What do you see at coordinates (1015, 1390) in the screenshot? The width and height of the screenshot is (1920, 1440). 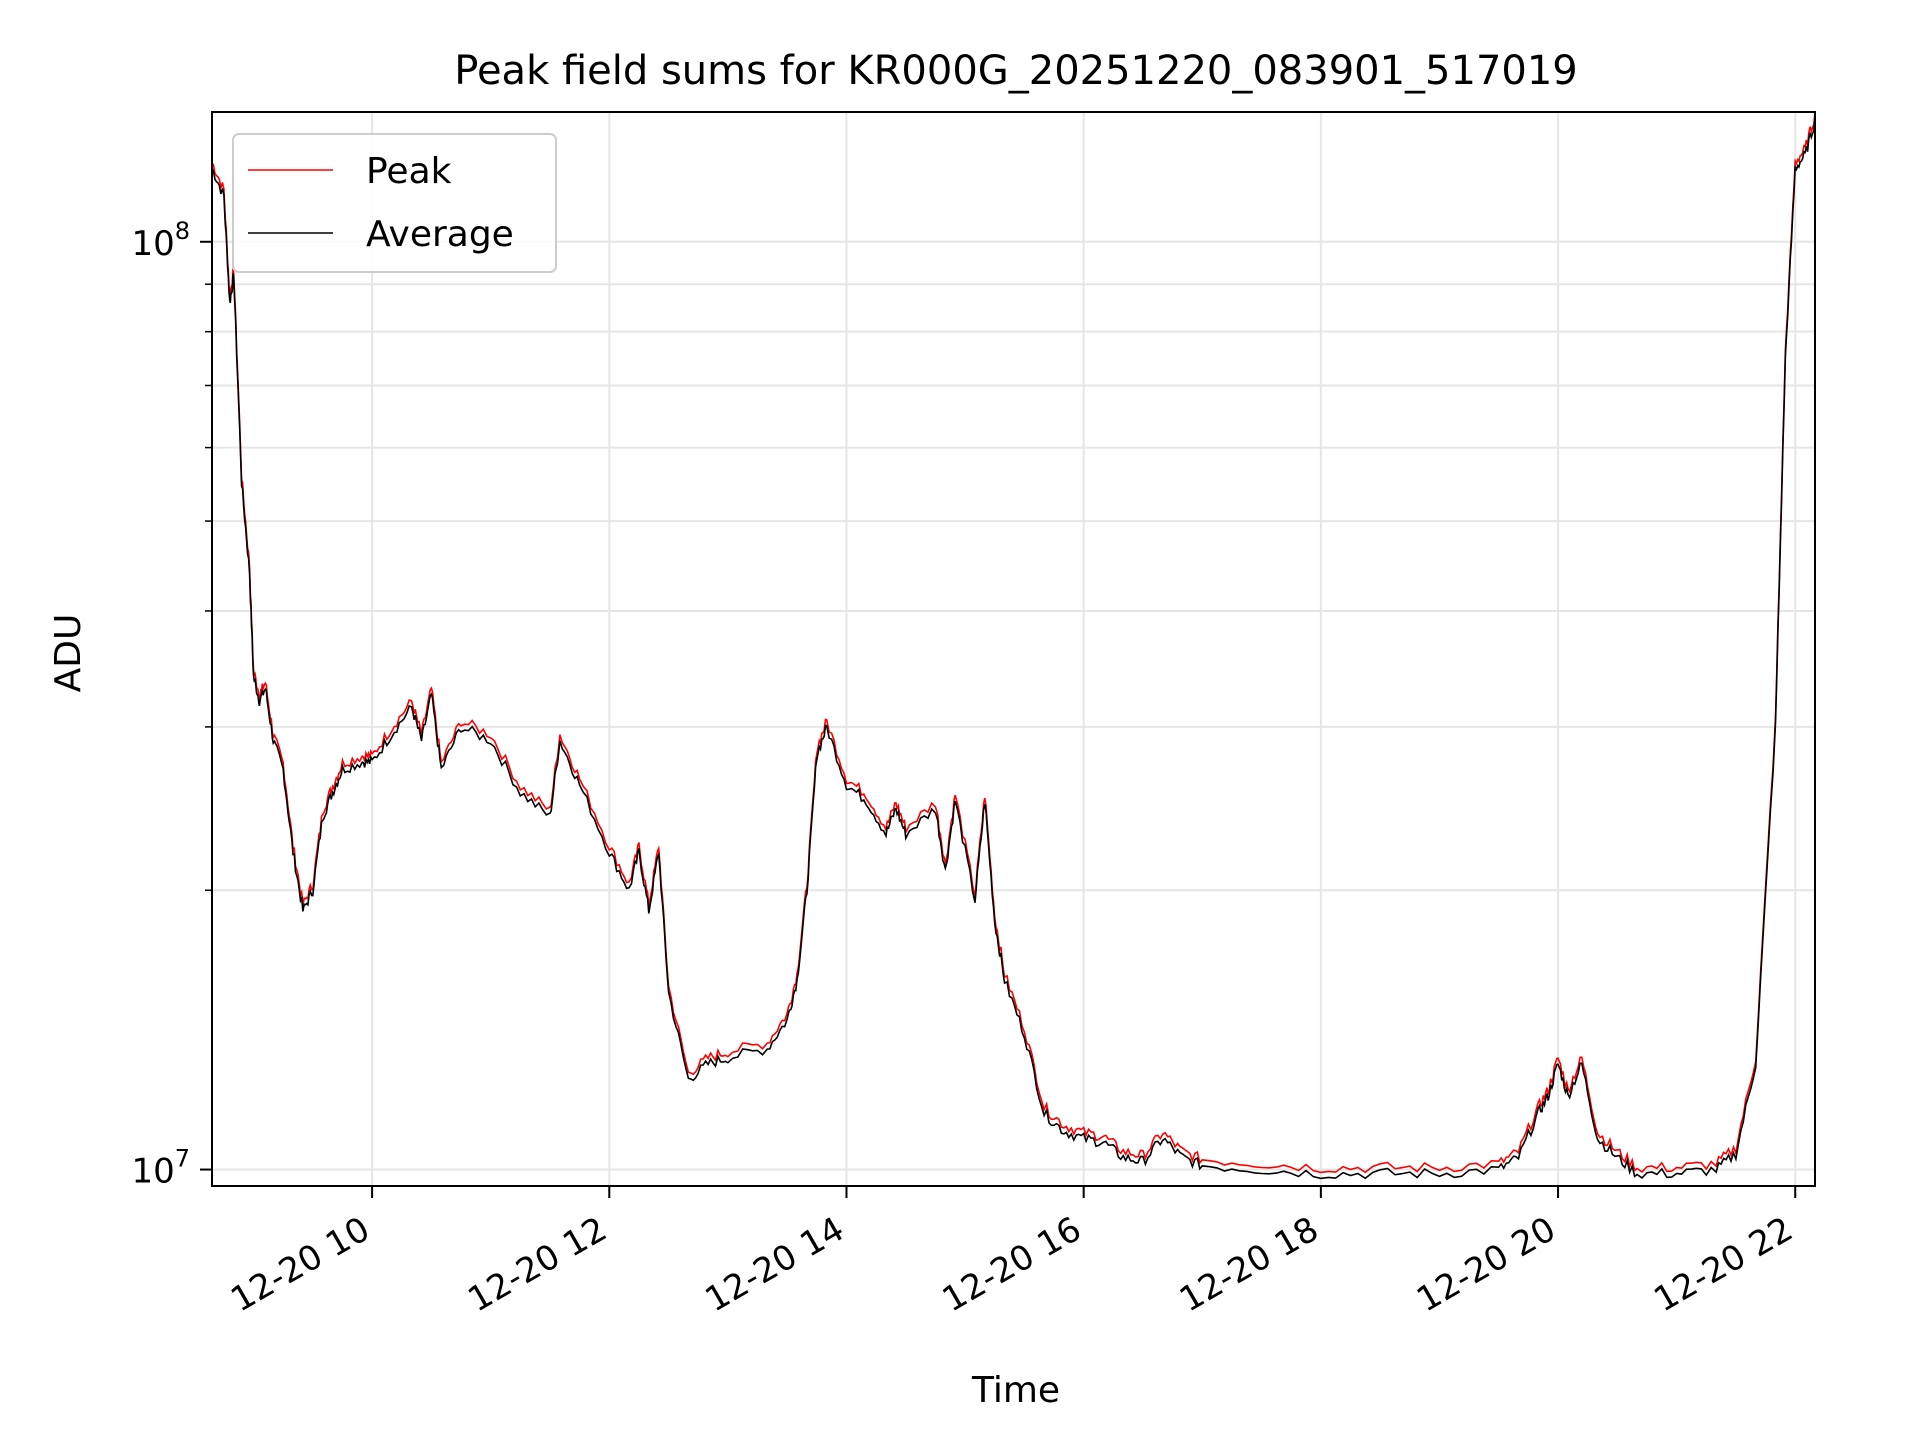 I see `x-axis-label: Time` at bounding box center [1015, 1390].